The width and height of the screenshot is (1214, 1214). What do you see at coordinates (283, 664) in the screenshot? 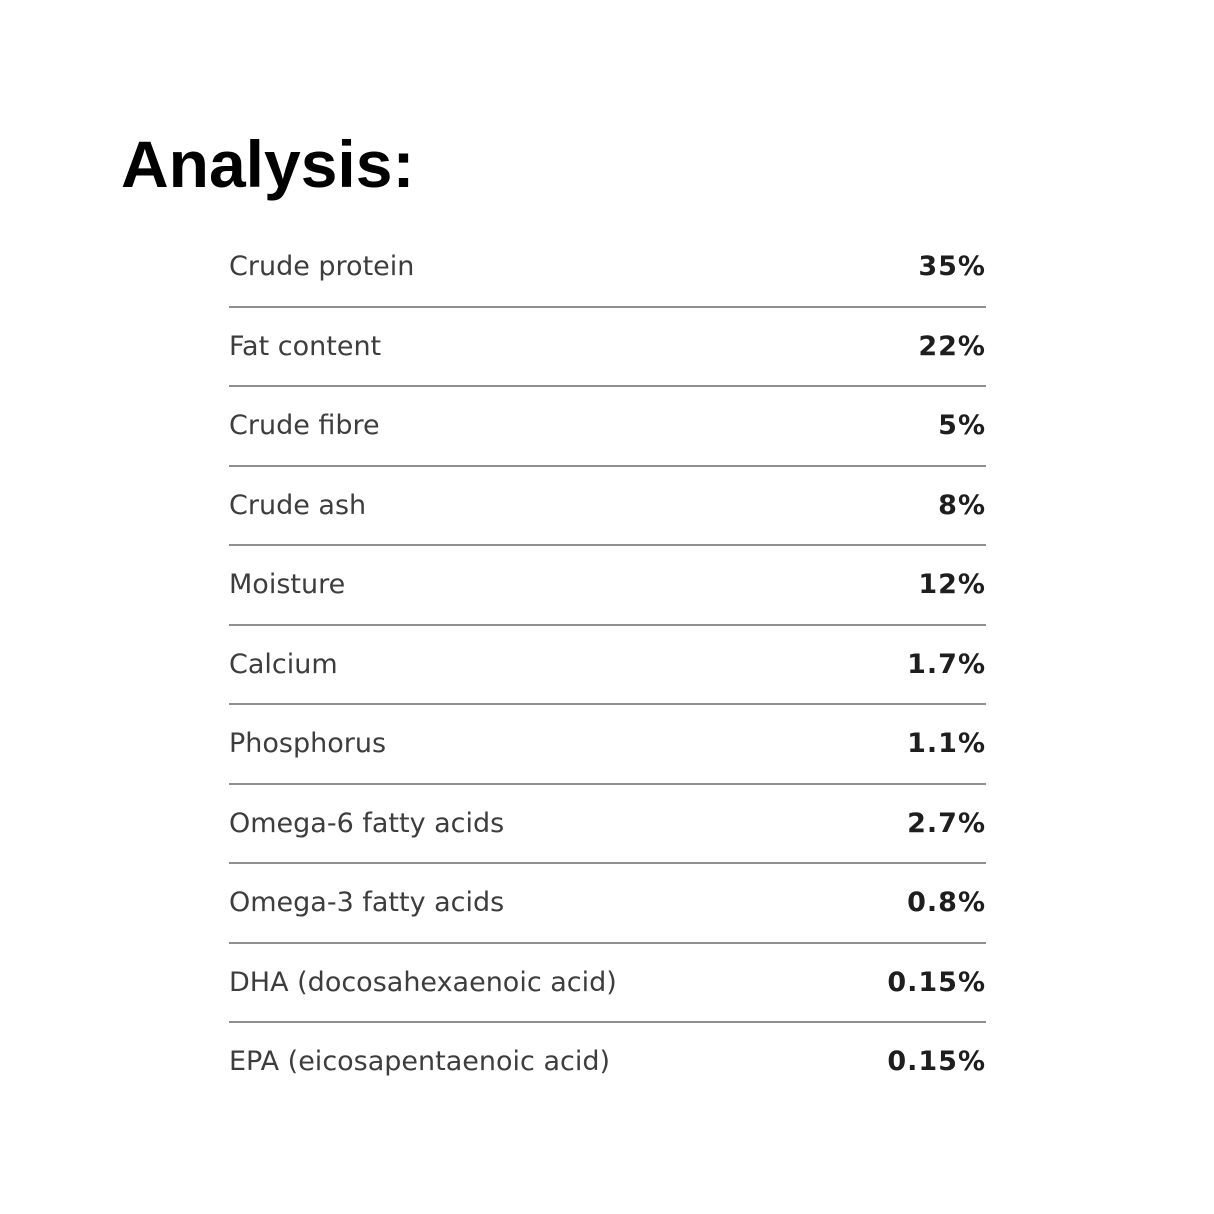
I see `row-label: Calcium` at bounding box center [283, 664].